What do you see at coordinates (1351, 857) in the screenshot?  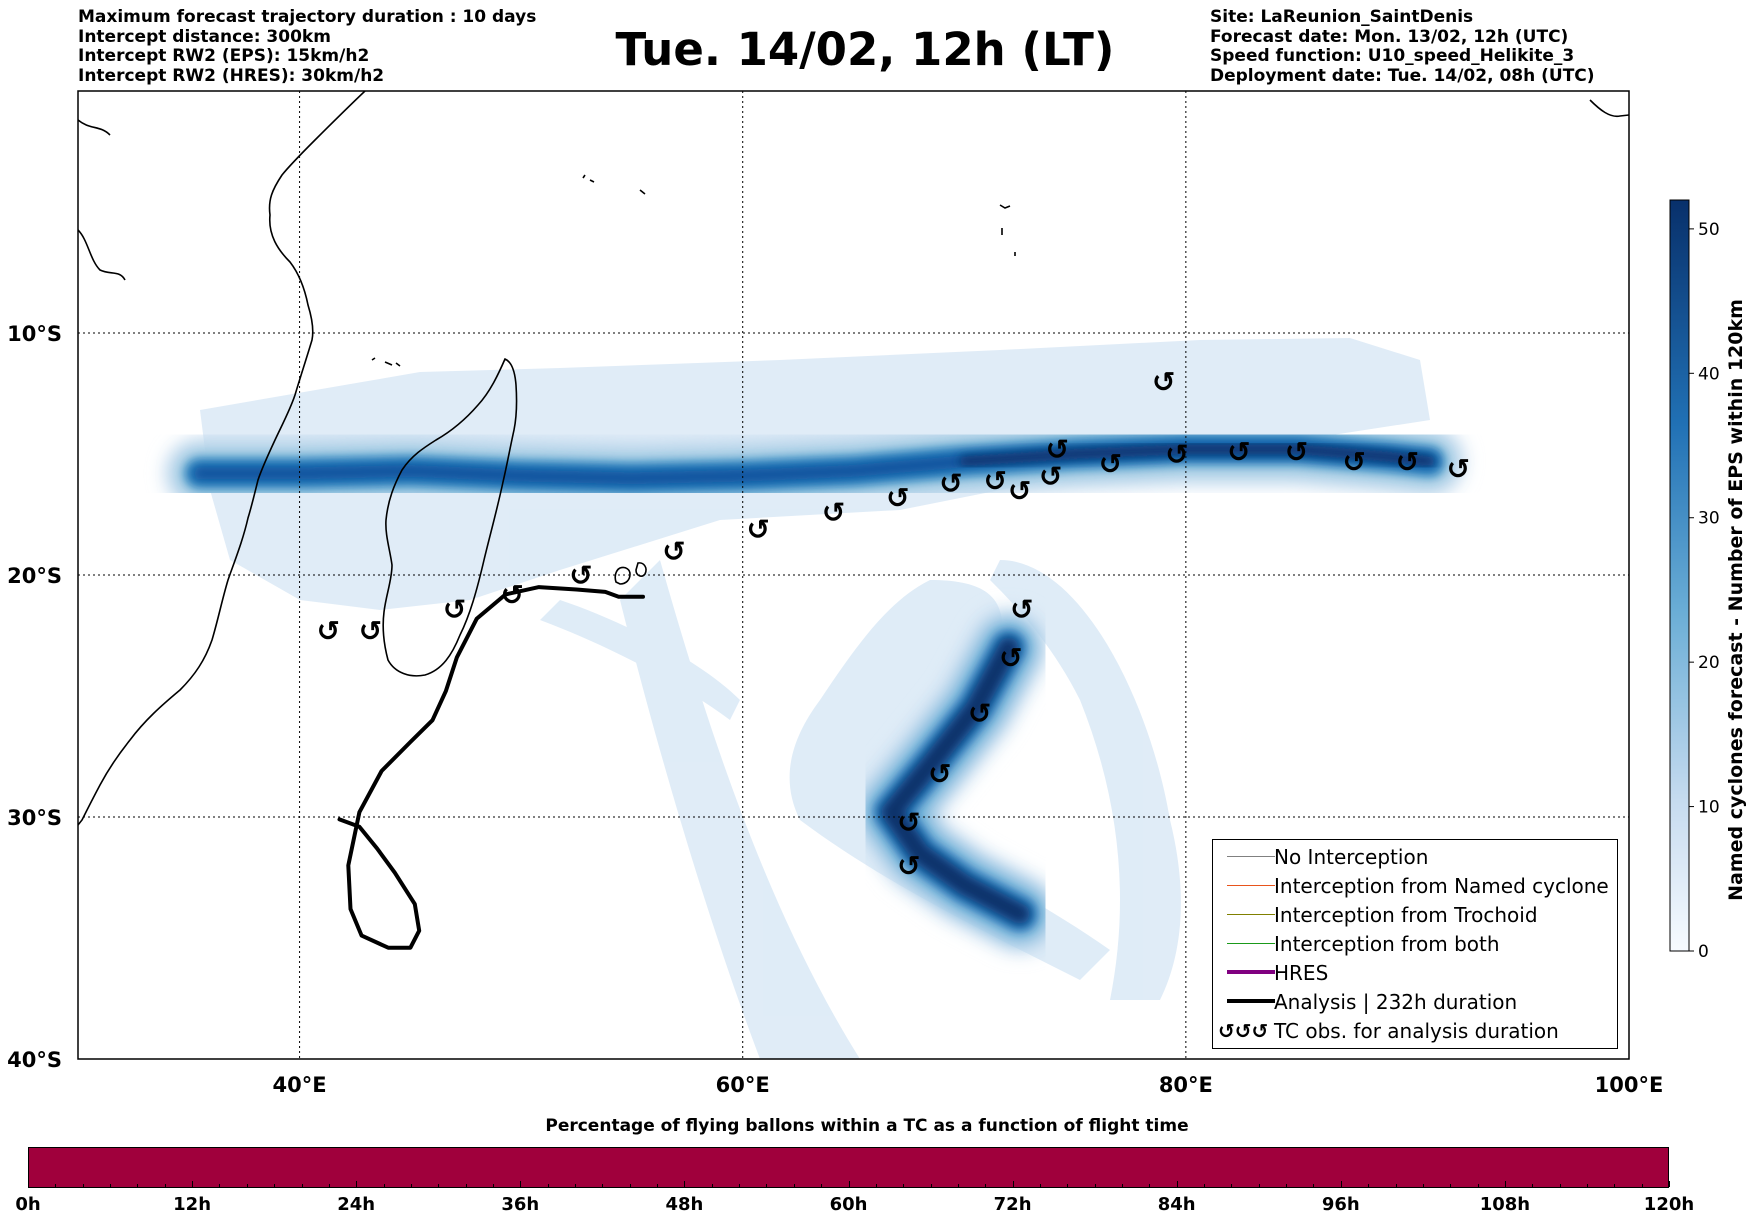 I see `legend-label: No Interception` at bounding box center [1351, 857].